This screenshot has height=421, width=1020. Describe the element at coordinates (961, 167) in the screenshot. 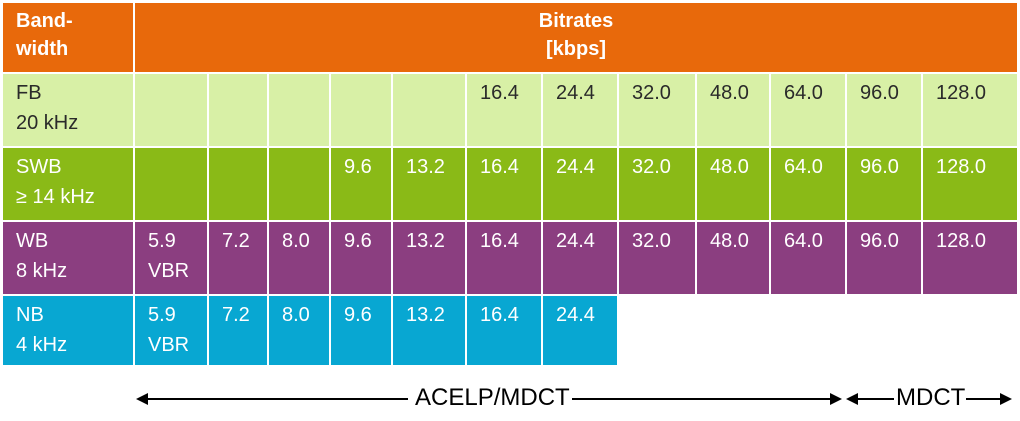

I see `value-swb-11: 128.0` at that location.